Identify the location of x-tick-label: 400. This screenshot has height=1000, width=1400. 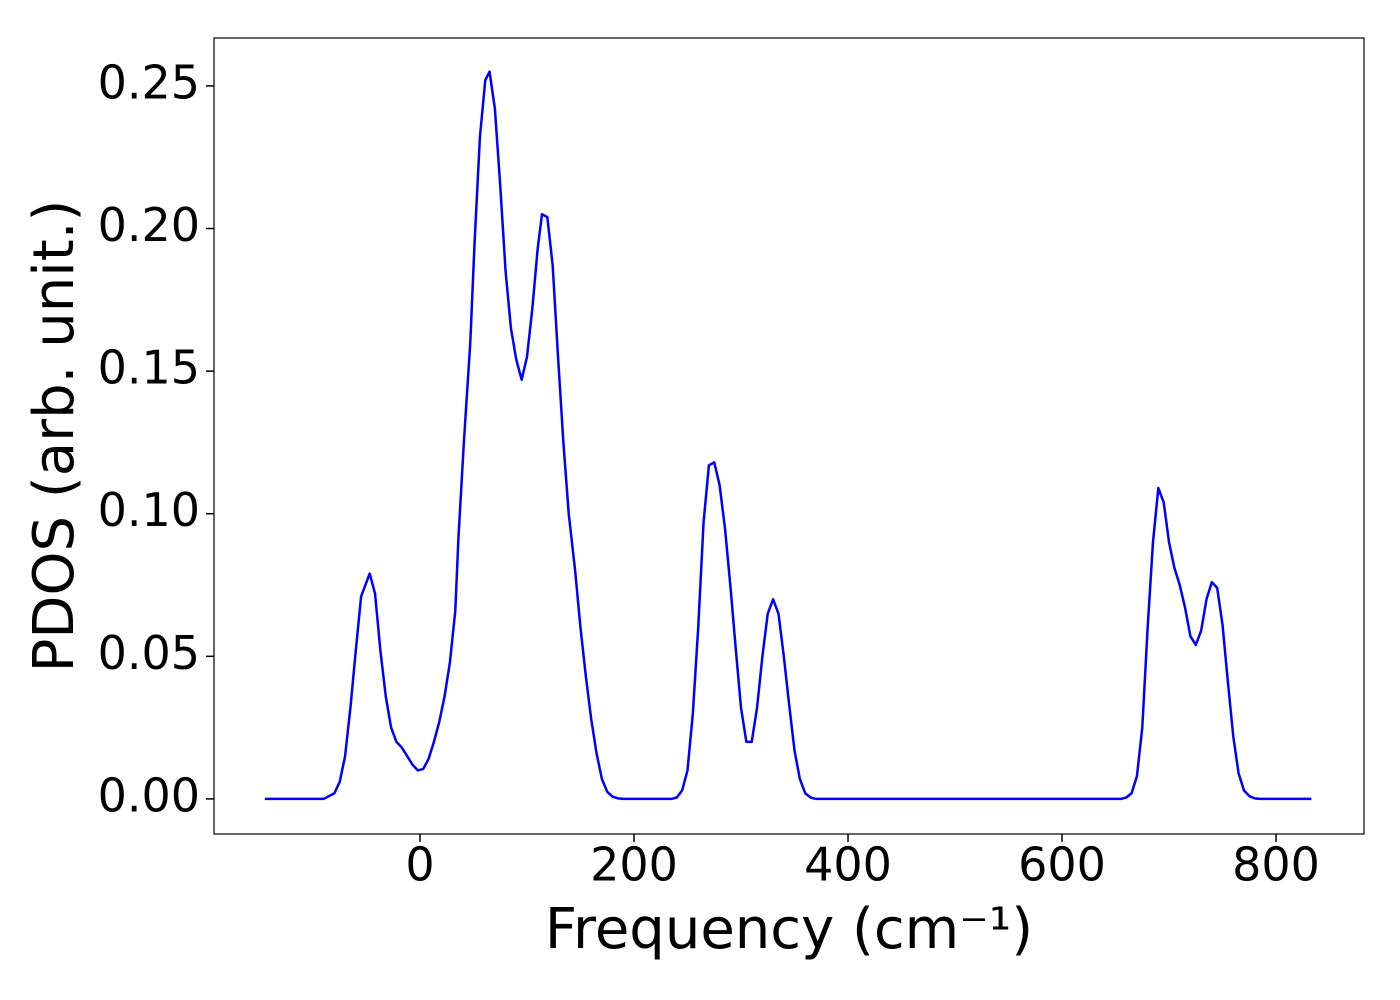
(848, 865).